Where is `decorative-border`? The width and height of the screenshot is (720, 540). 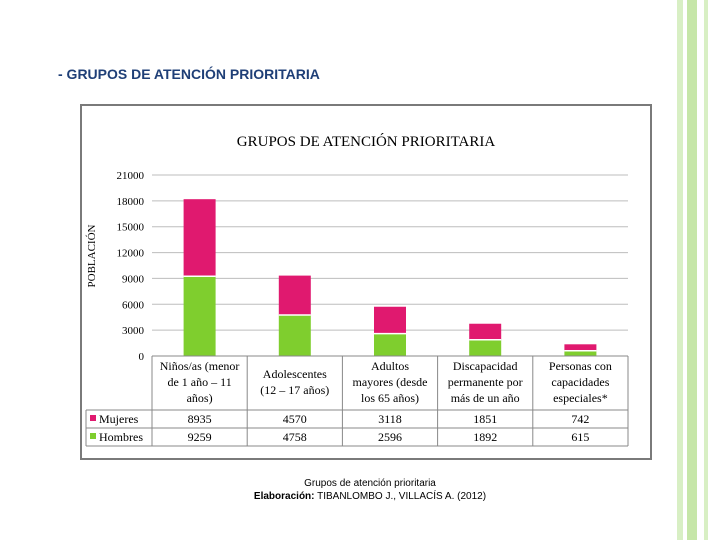
decorative-border is located at coordinates (698, 270).